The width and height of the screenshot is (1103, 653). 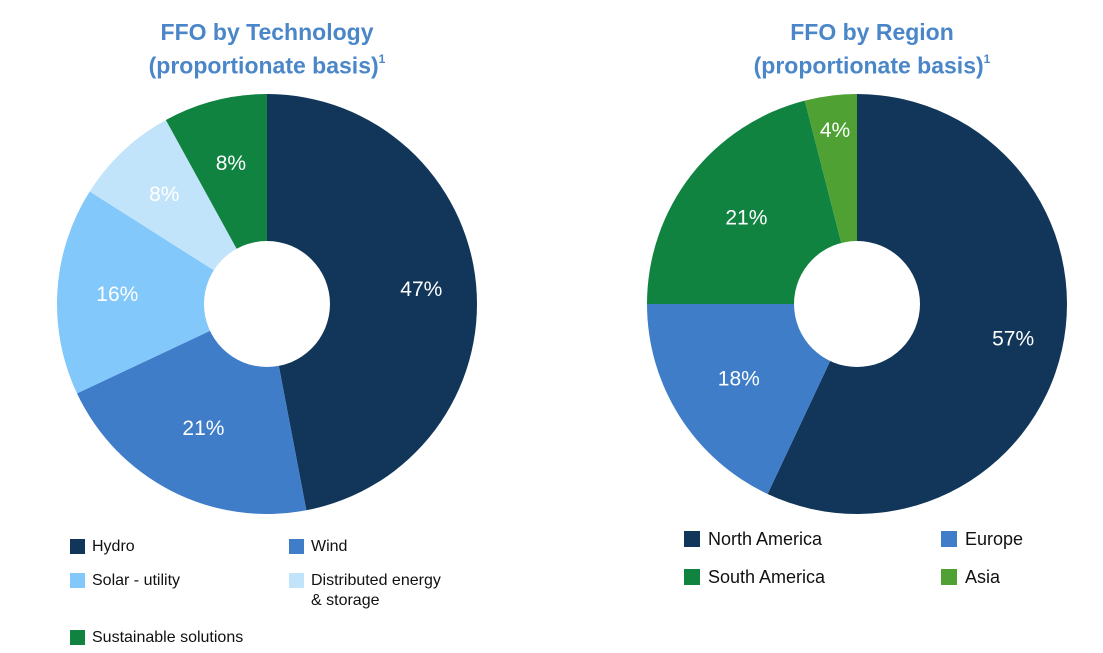 I want to click on data-label: 57%, so click(x=1013, y=338).